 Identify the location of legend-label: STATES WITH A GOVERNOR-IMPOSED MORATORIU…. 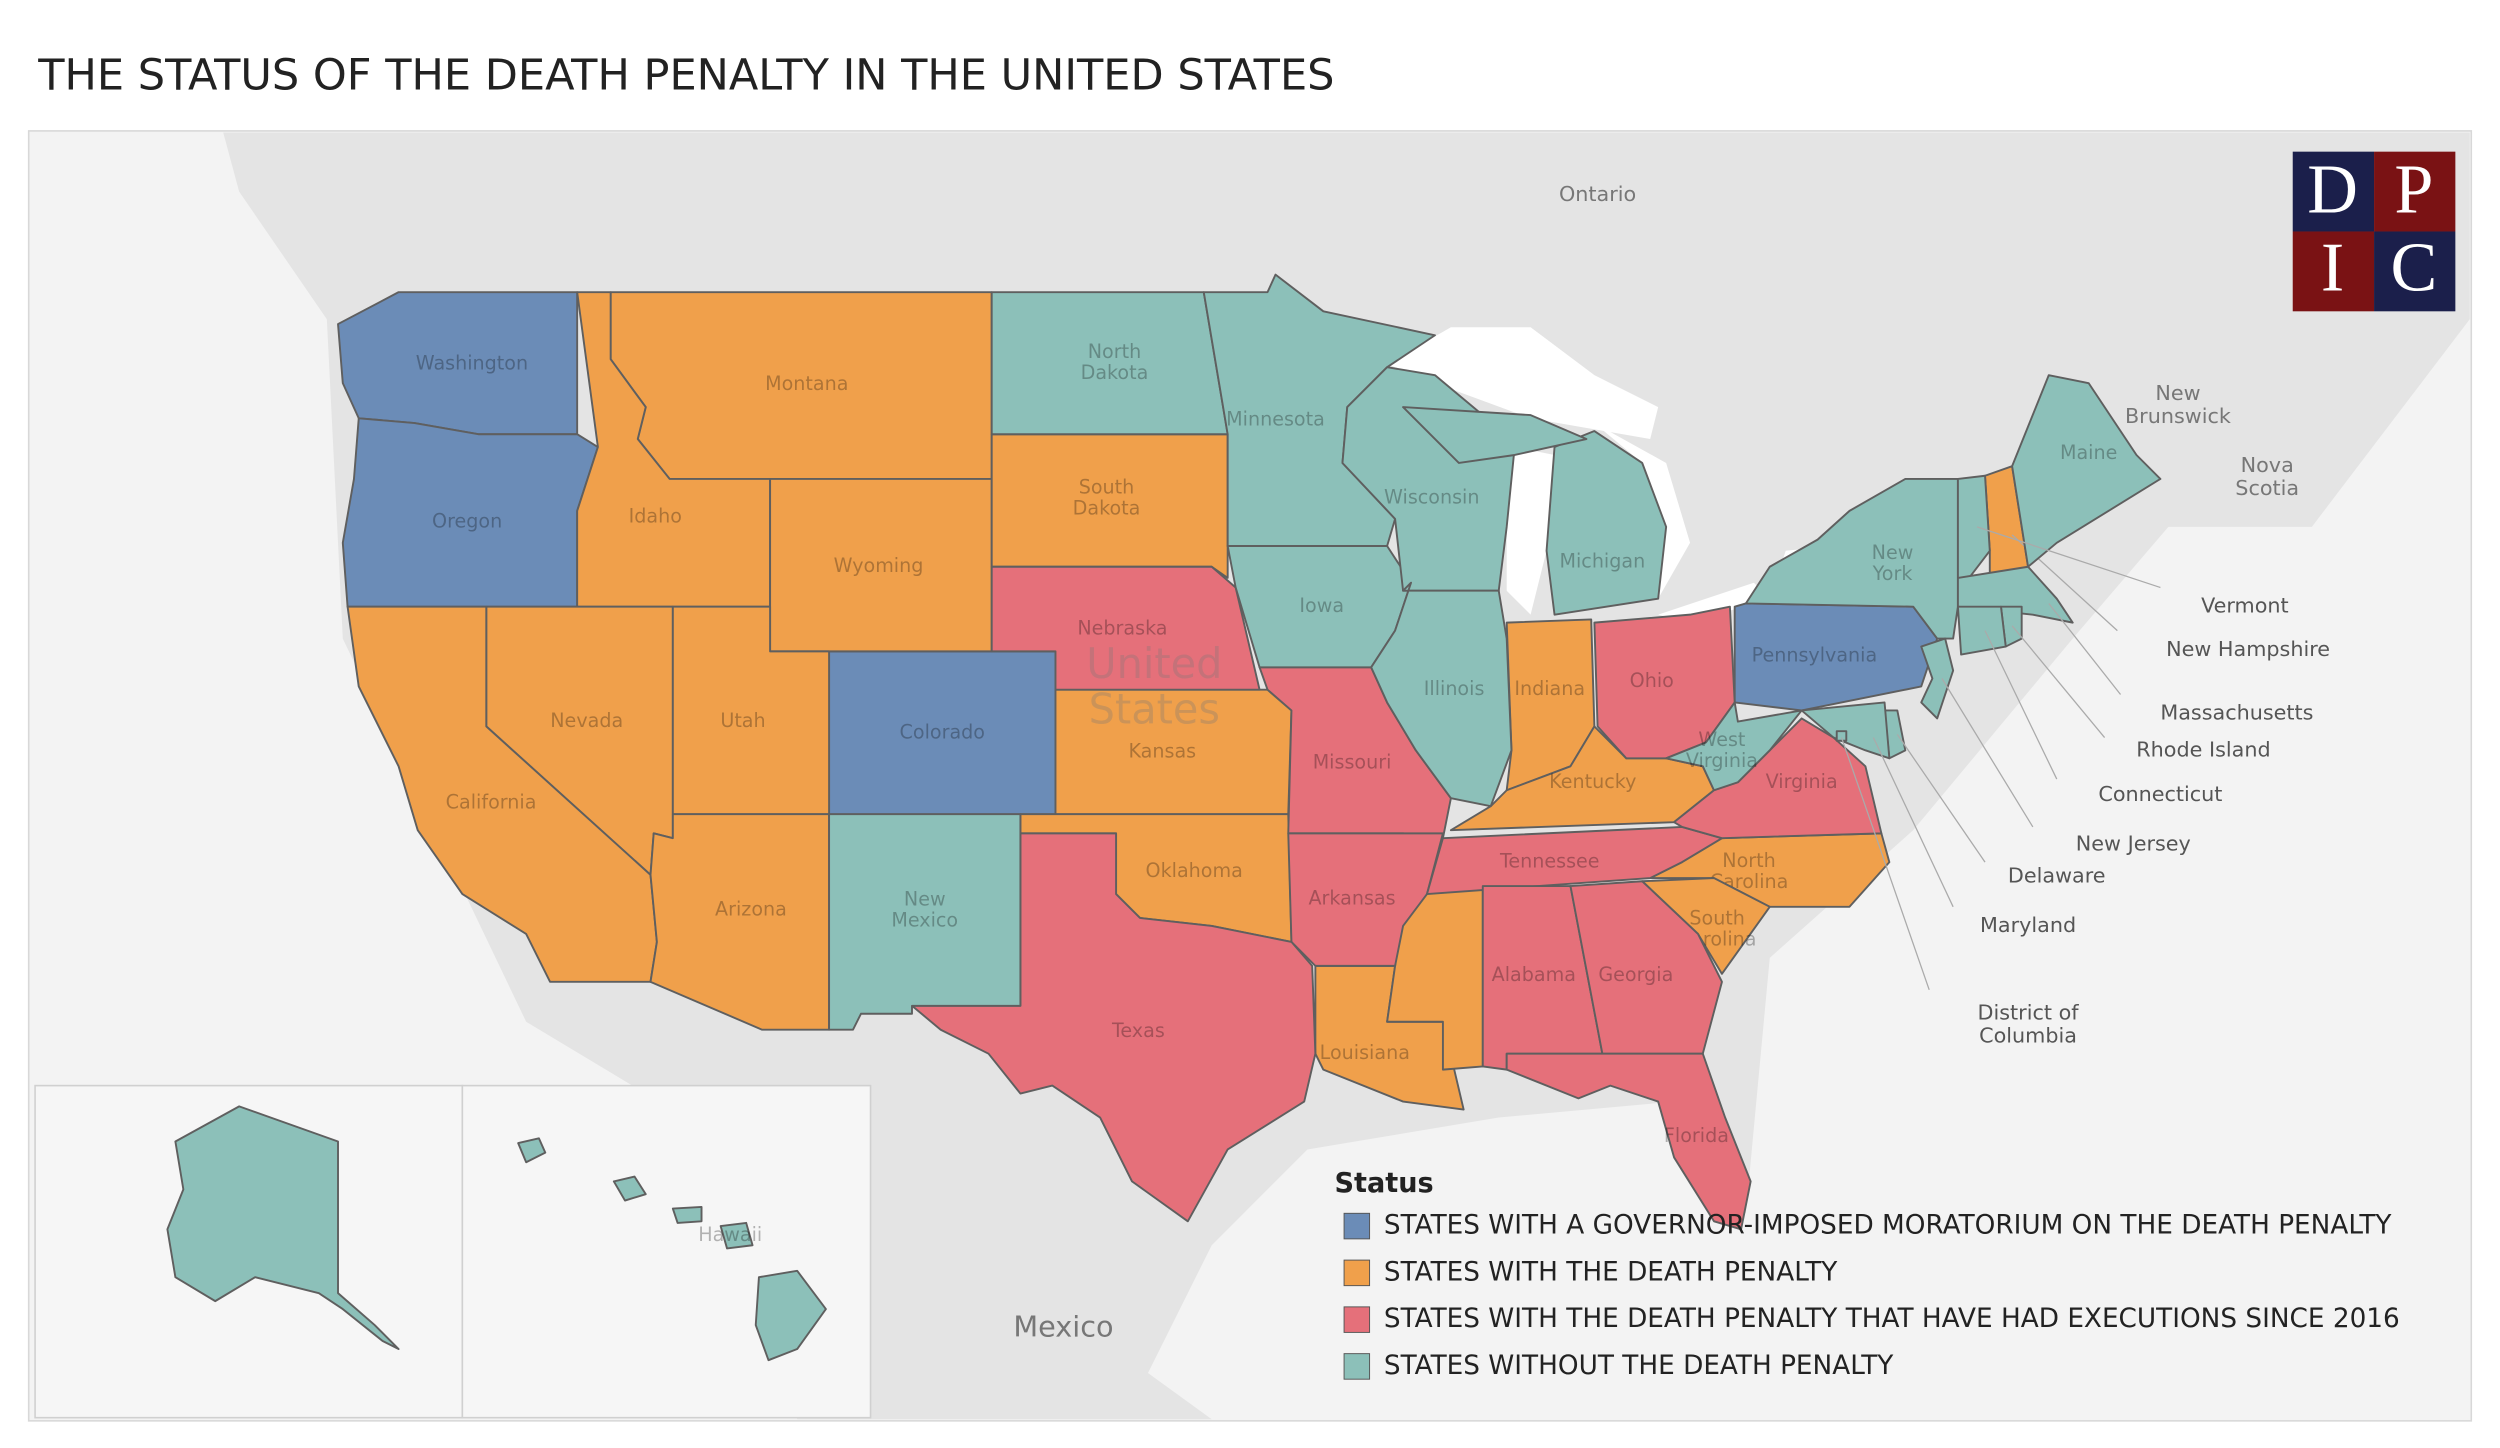
(1888, 1226).